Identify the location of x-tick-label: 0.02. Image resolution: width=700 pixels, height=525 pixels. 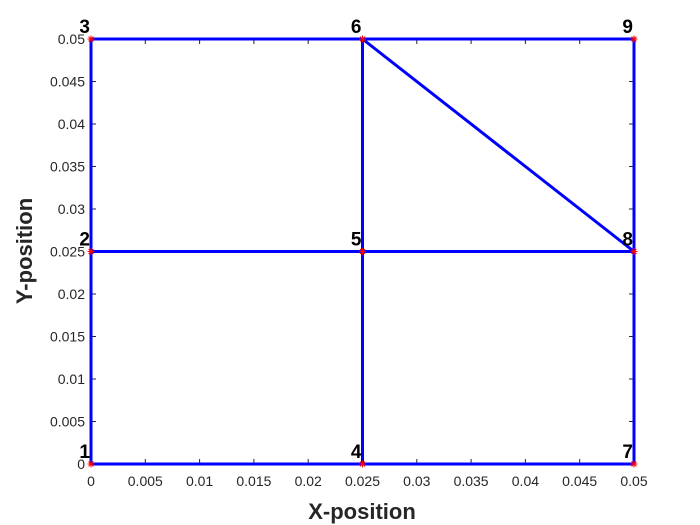
(308, 481).